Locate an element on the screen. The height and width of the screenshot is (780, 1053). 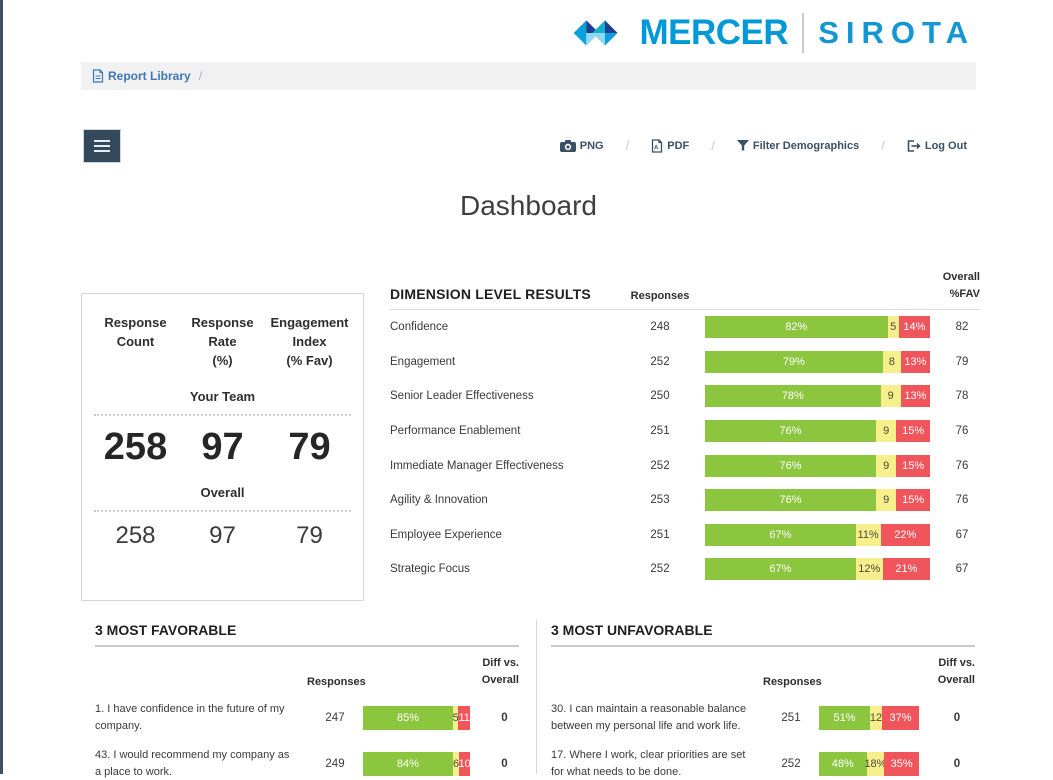
export-pdf-button: A PDF is located at coordinates (670, 145).